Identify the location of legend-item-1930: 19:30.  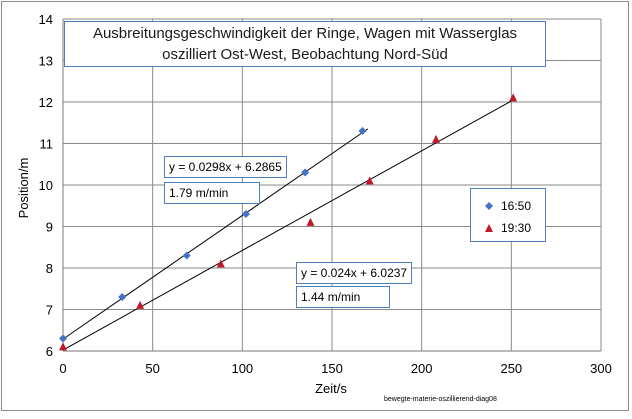
(508, 228).